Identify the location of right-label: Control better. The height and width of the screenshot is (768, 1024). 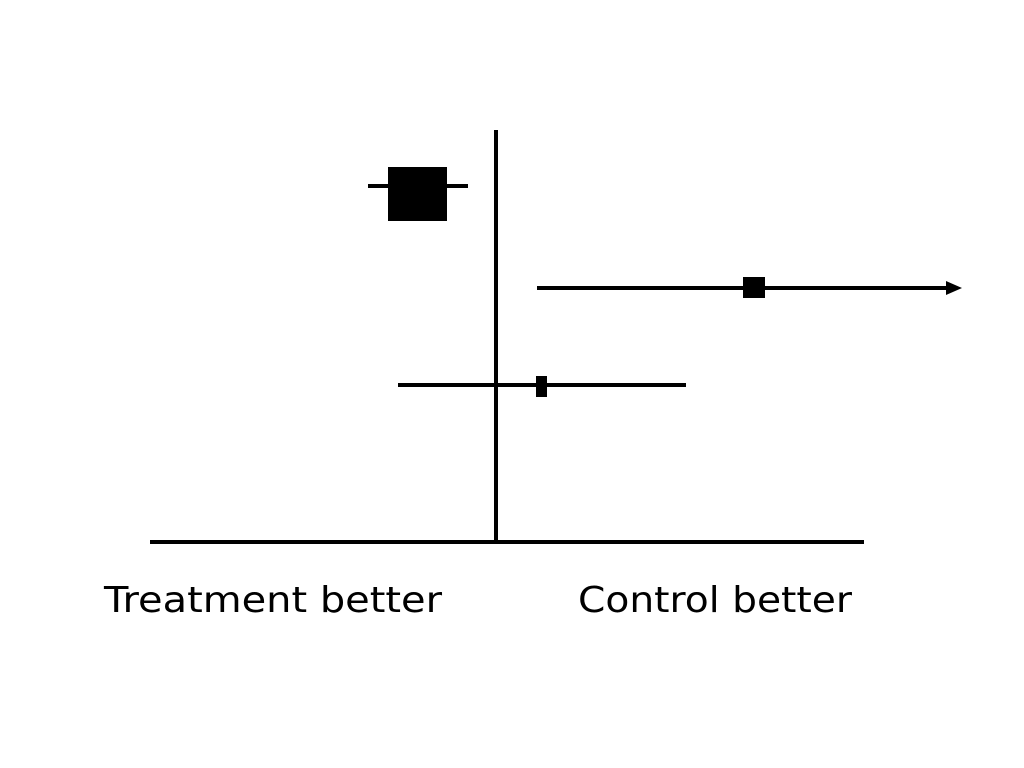
(715, 600).